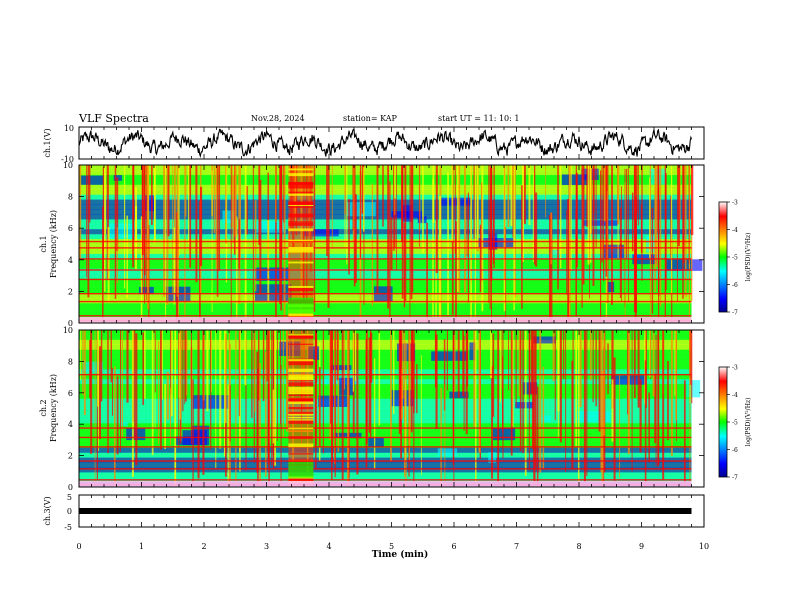  What do you see at coordinates (704, 546) in the screenshot?
I see `time-tick-label: 10` at bounding box center [704, 546].